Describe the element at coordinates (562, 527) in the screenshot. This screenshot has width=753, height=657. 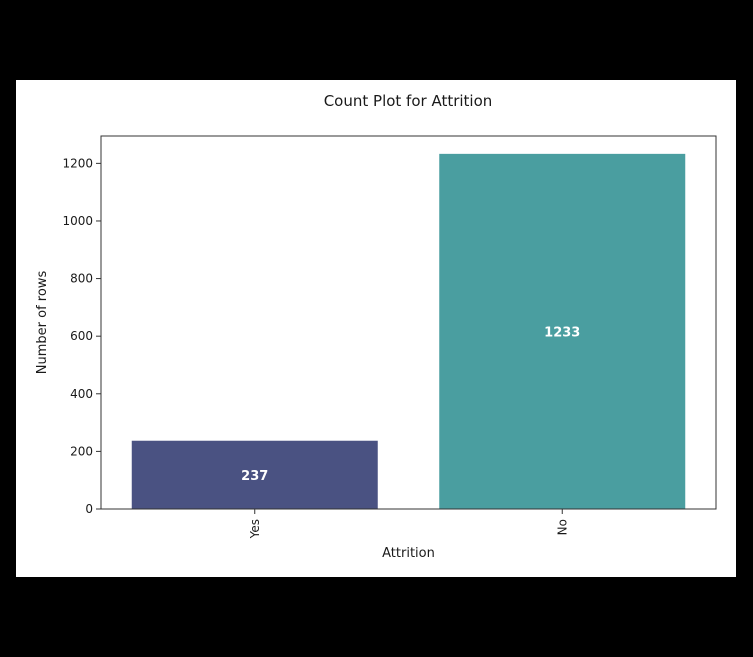
I see `x-tick-label-no: No` at that location.